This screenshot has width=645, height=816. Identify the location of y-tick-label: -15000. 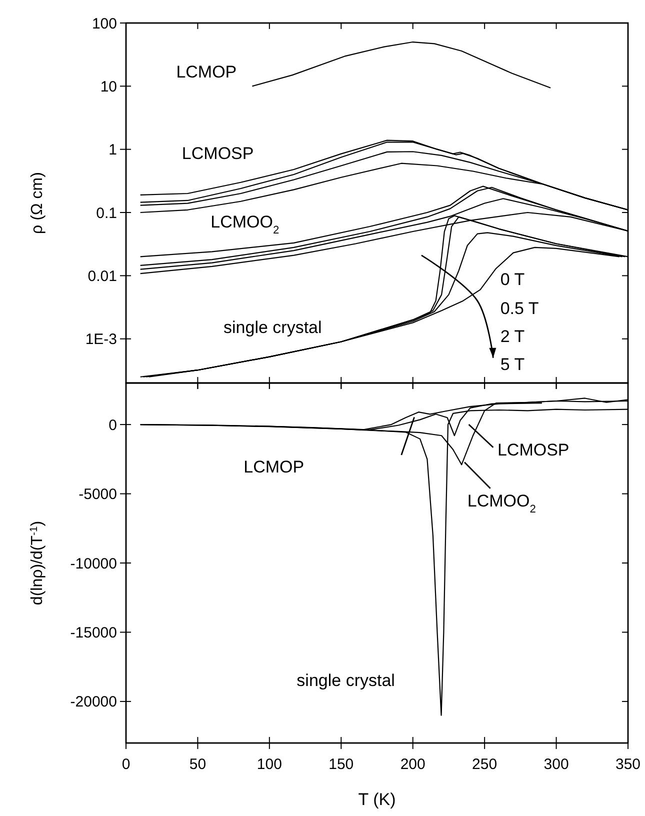
(93, 633).